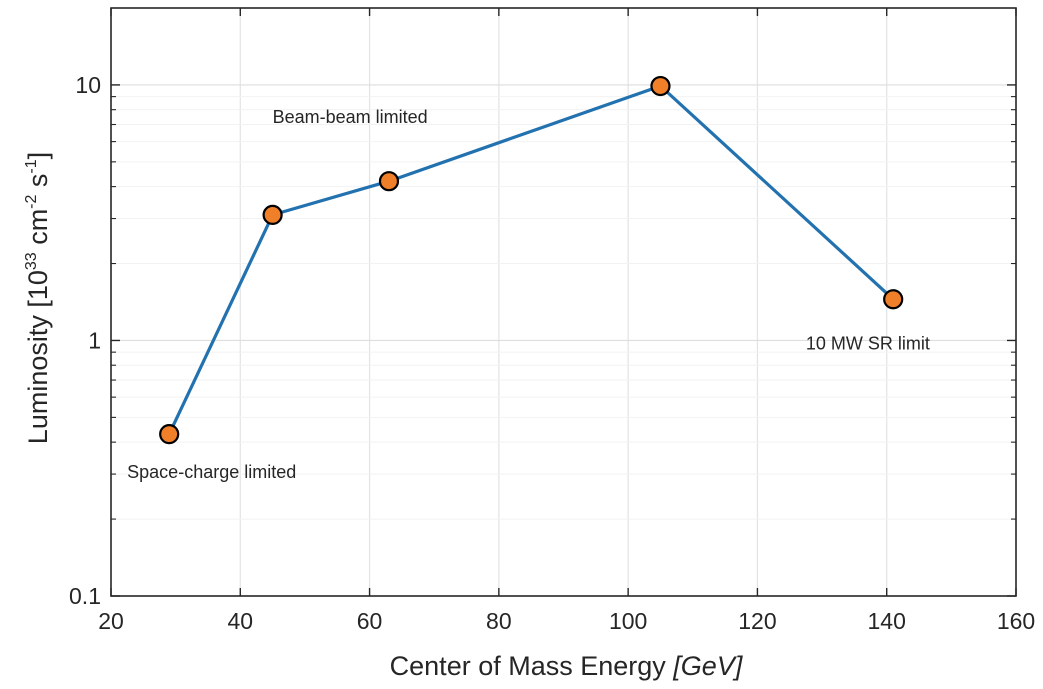 The height and width of the screenshot is (689, 1043). I want to click on x-tick-label: 20, so click(111, 621).